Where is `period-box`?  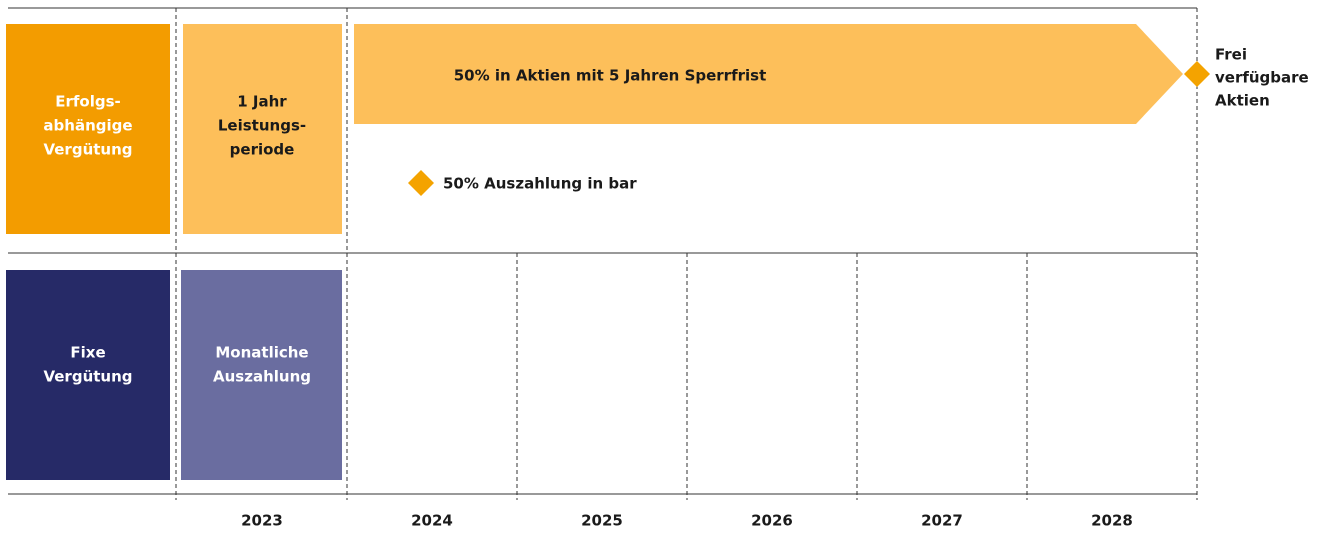
period-box is located at coordinates (262, 129).